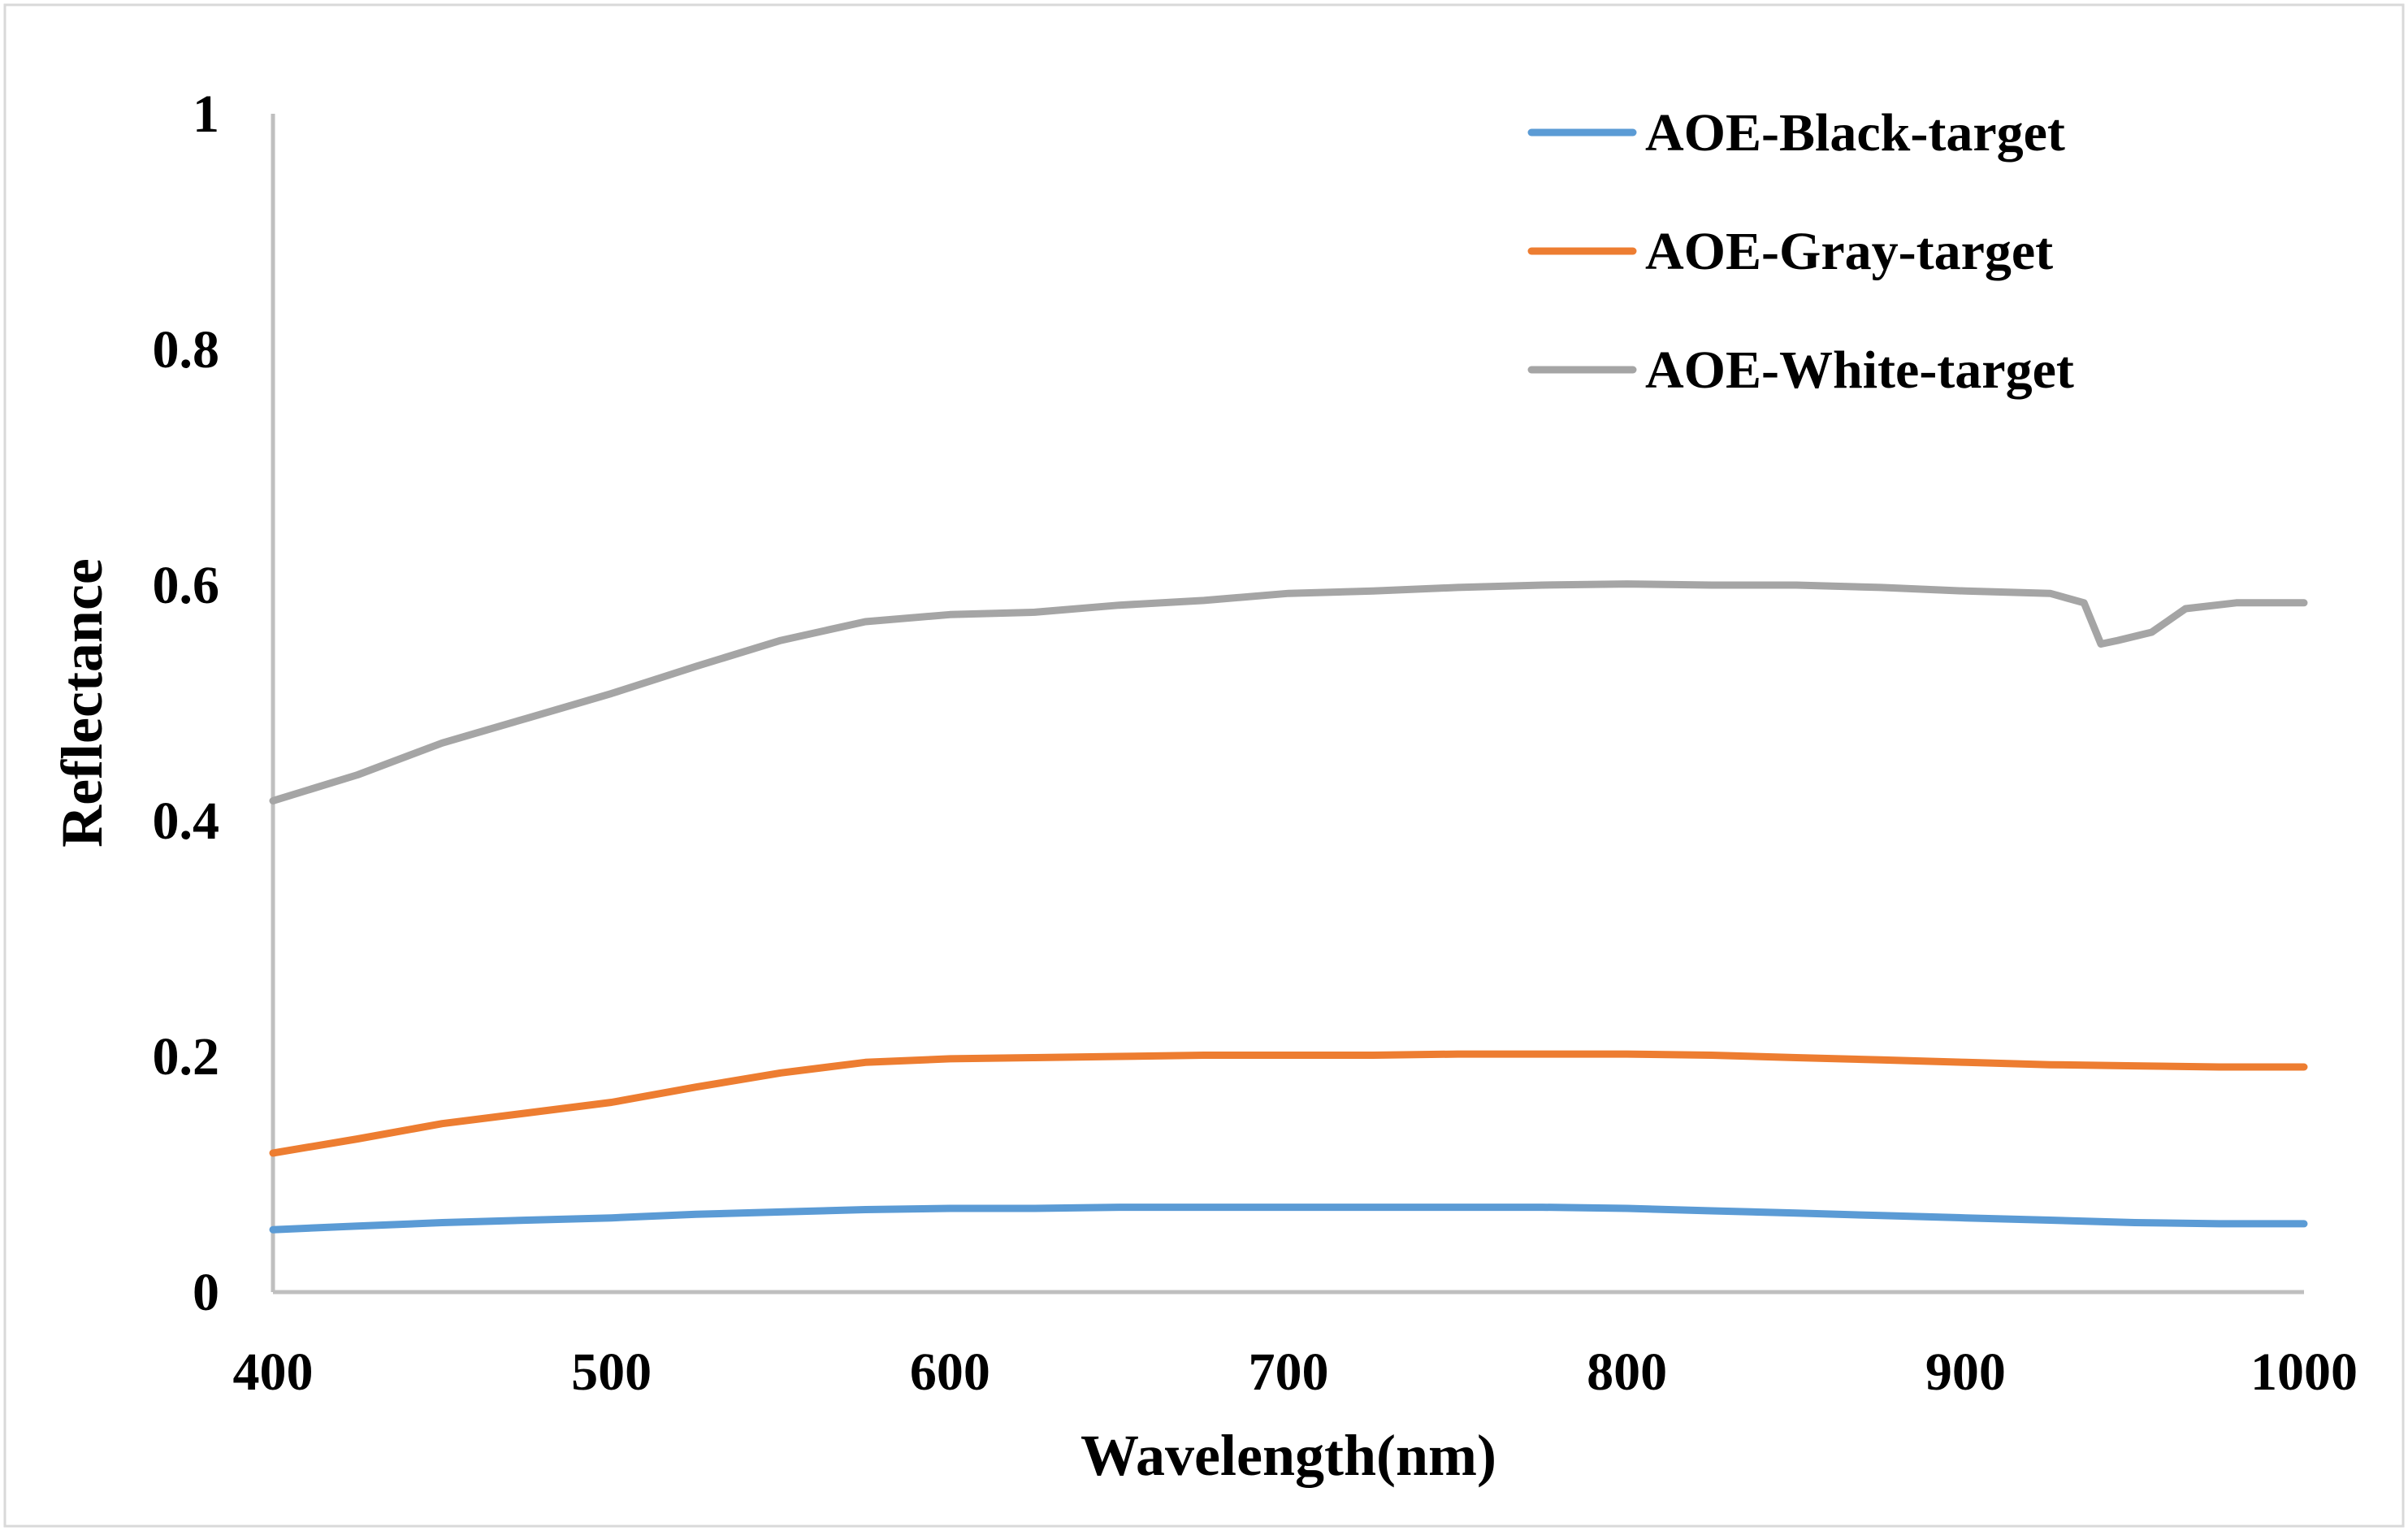  I want to click on x-tick-label: 700, so click(1289, 1372).